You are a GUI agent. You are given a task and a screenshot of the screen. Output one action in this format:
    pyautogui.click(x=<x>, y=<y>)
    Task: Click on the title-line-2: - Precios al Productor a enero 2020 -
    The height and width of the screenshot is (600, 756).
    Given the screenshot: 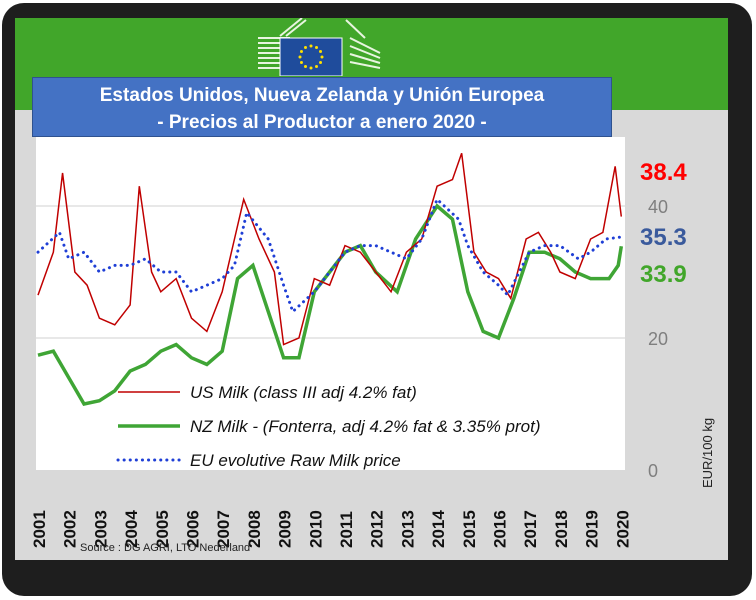 What is the action you would take?
    pyautogui.click(x=322, y=122)
    